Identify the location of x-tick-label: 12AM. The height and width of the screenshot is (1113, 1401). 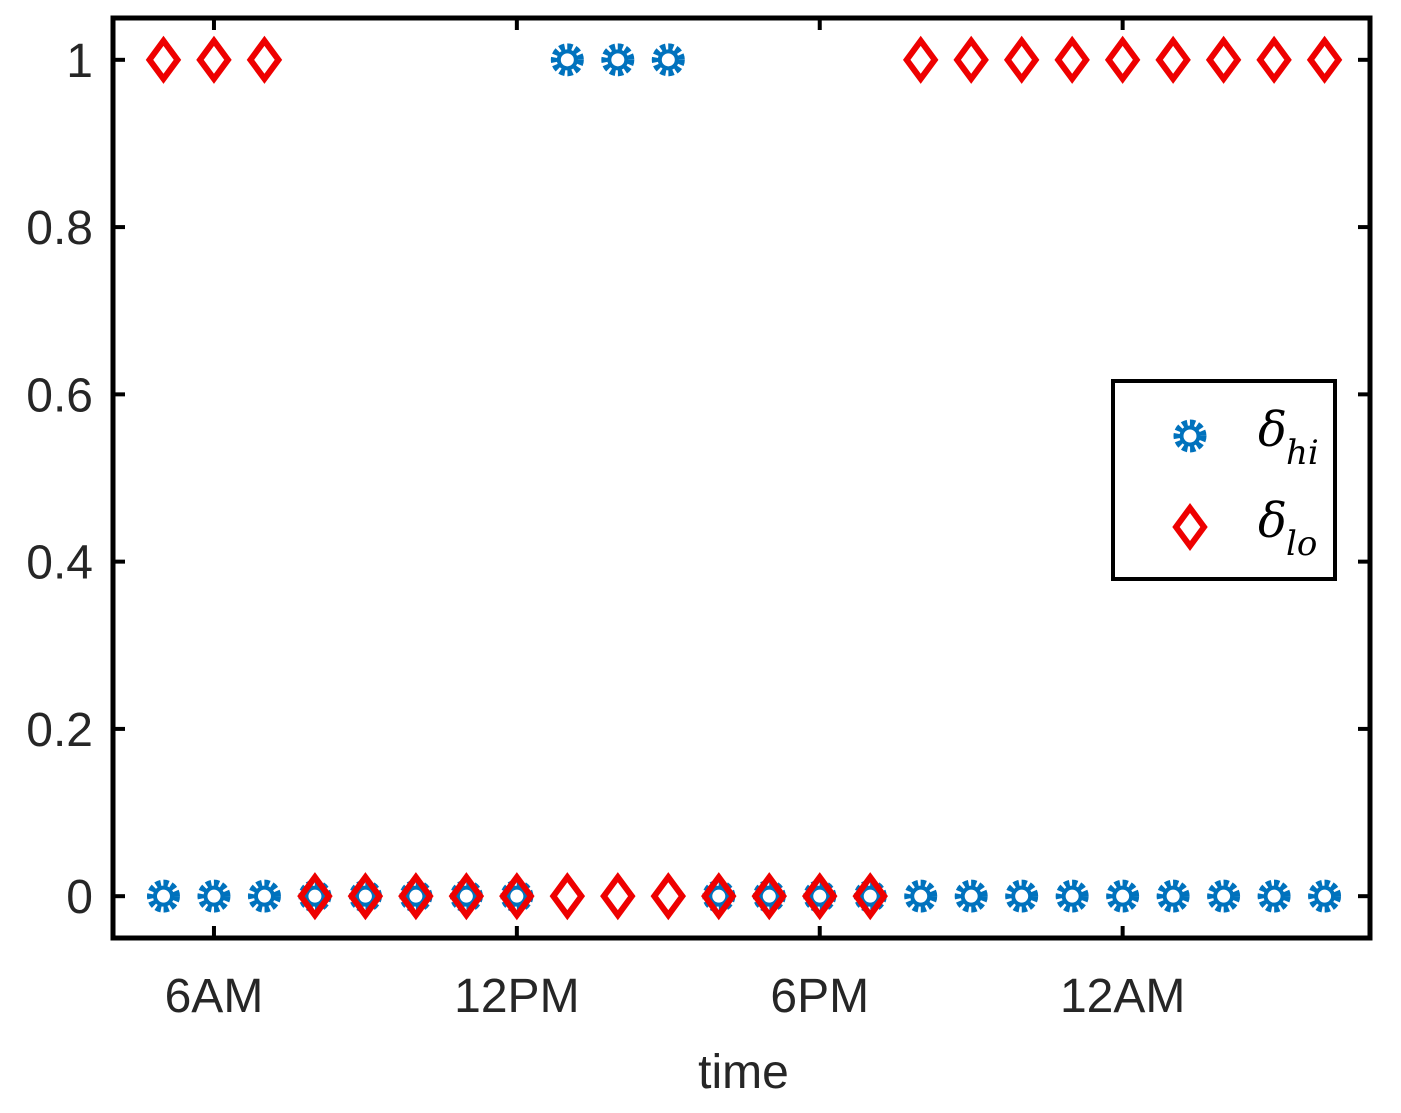
(1122, 996).